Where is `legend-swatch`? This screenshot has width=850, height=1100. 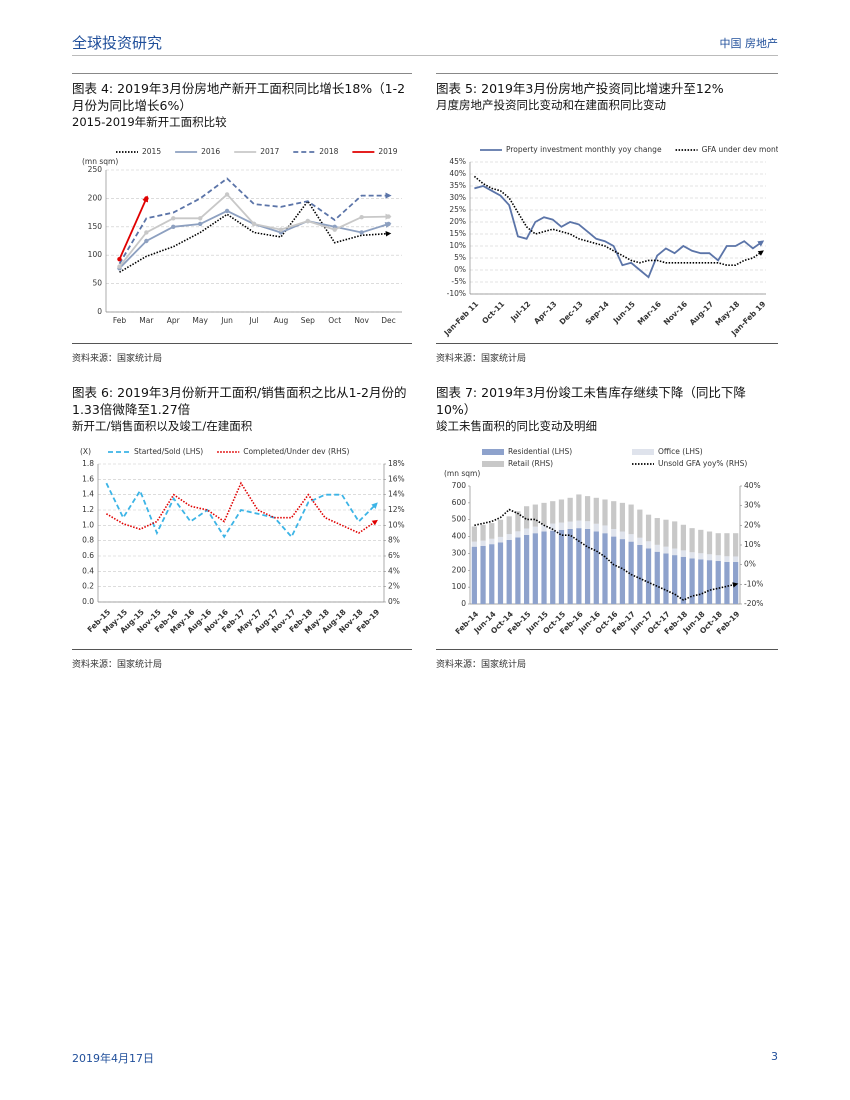 legend-swatch is located at coordinates (493, 464).